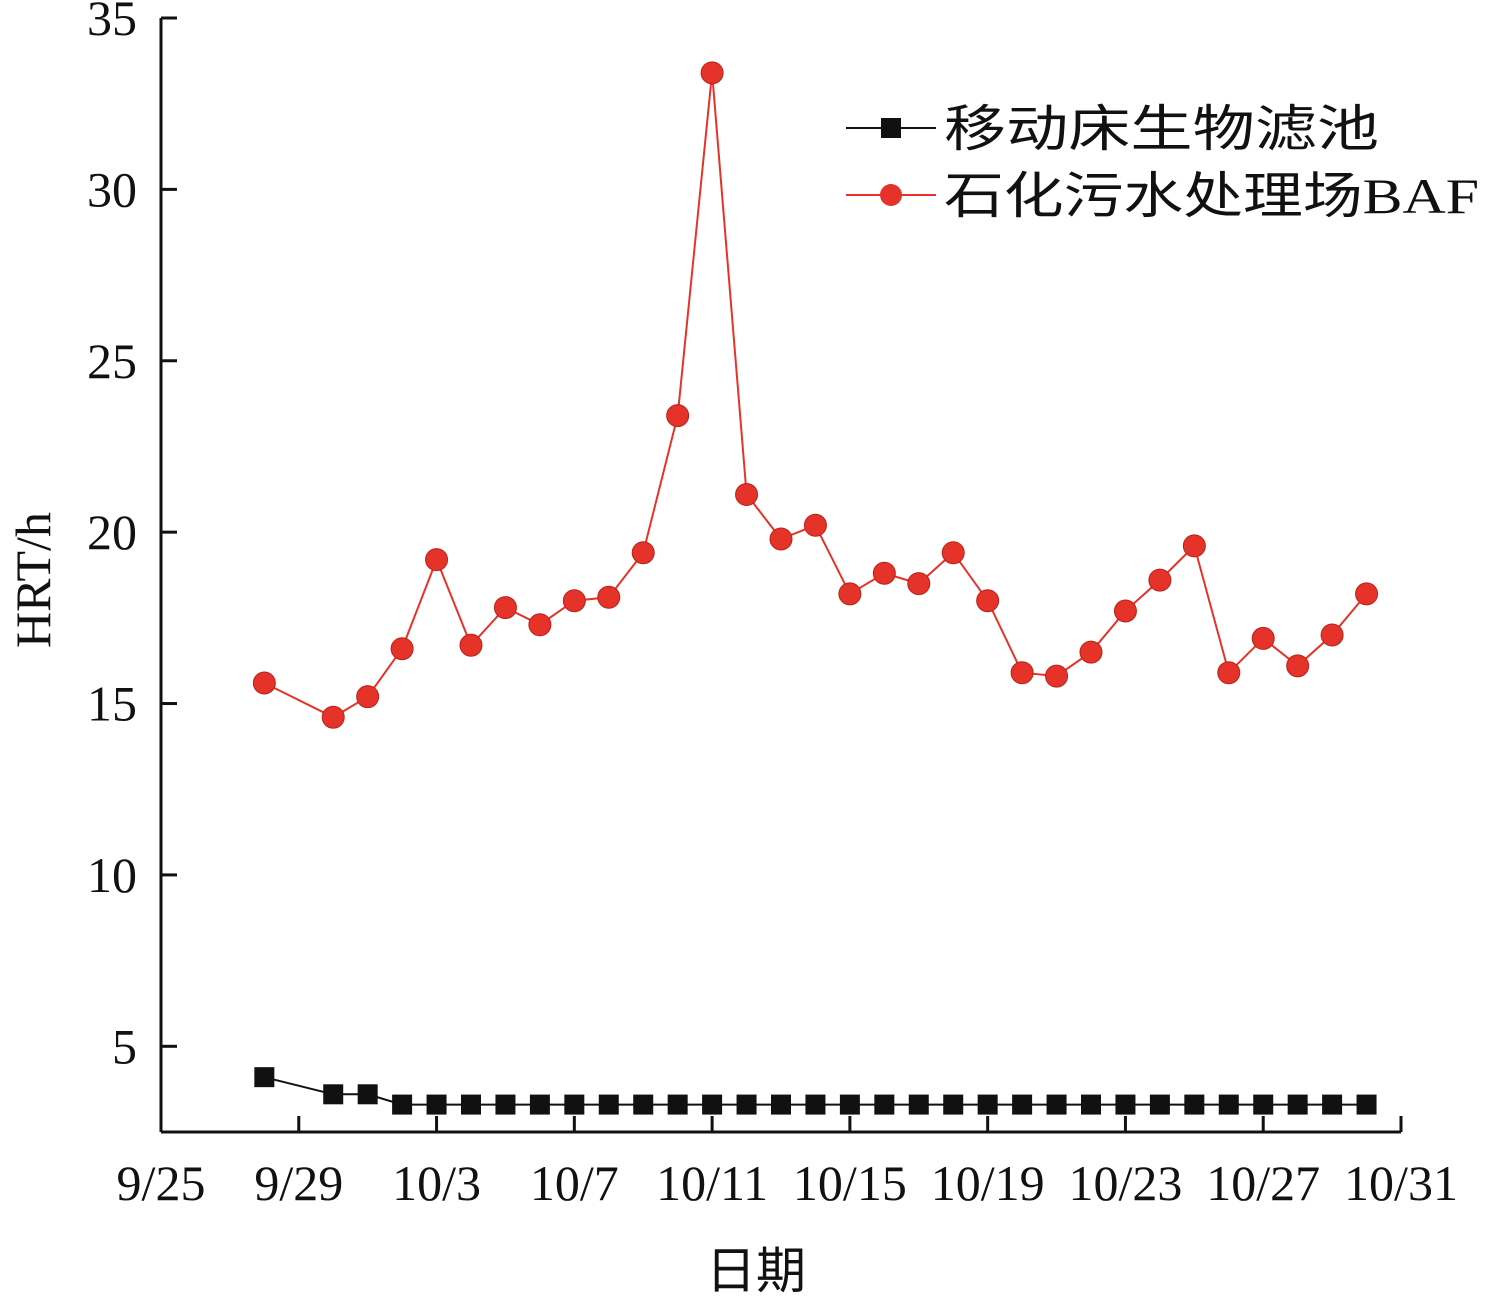  What do you see at coordinates (988, 1183) in the screenshot?
I see `x-tick-label: 10/19` at bounding box center [988, 1183].